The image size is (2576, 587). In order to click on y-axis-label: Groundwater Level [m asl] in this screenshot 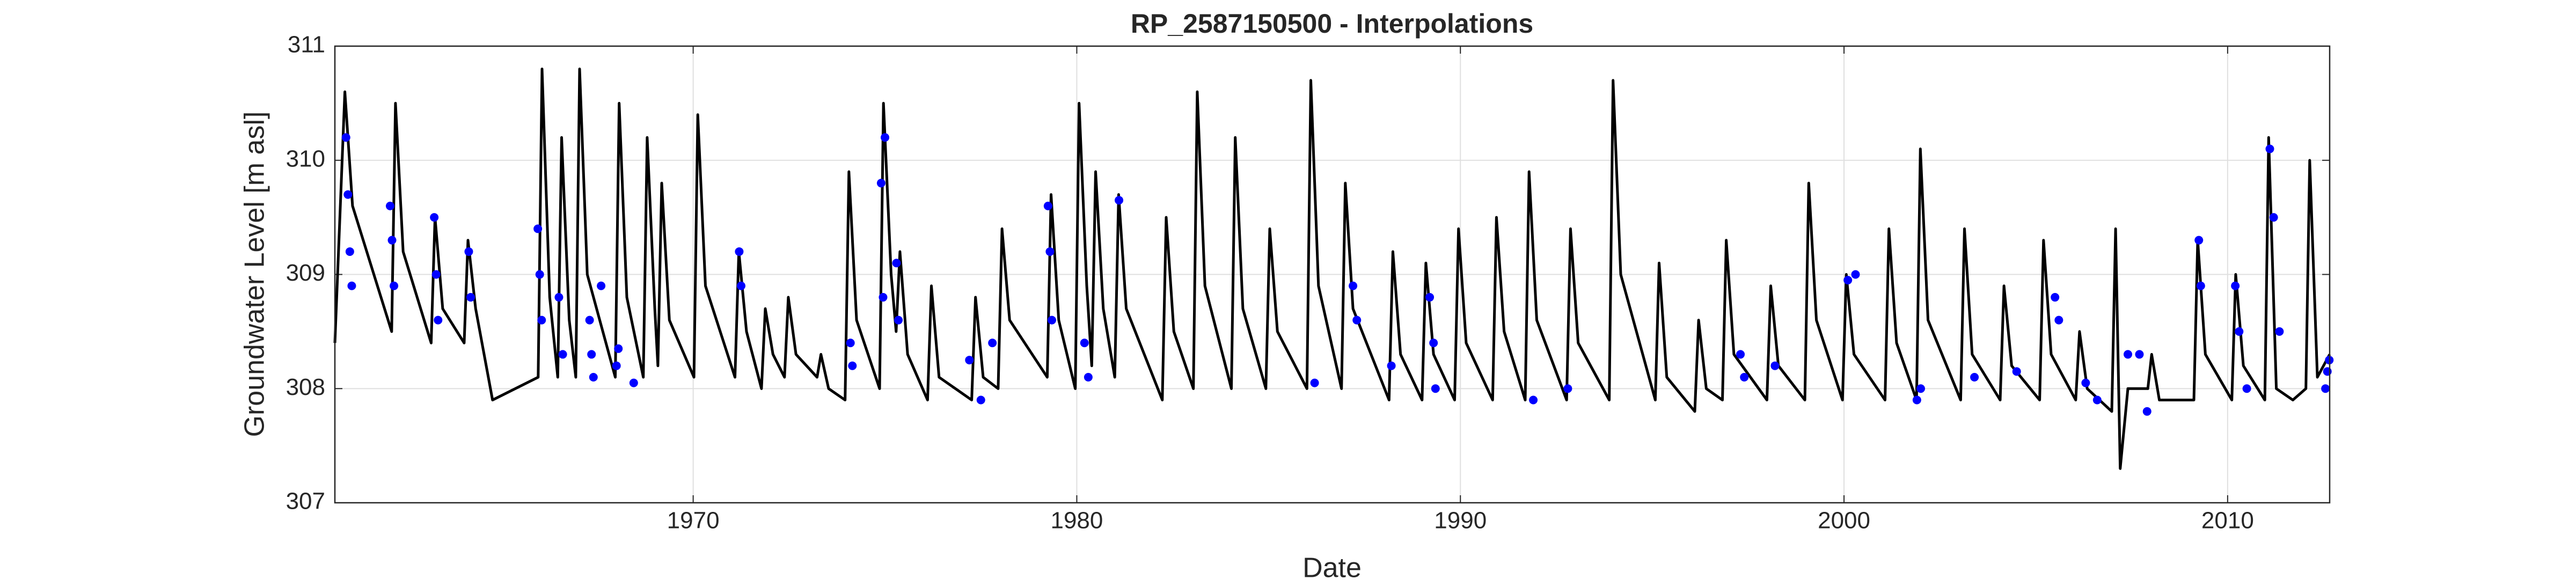, I will do `click(254, 274)`.